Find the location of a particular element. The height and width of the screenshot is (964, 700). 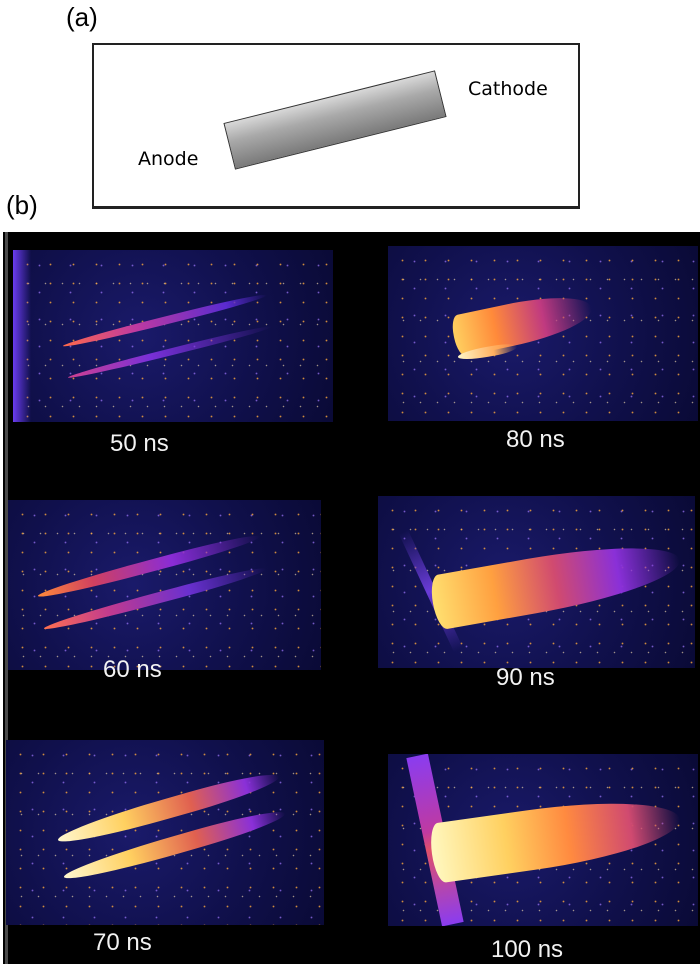

time-label-90ns: 90 ns is located at coordinates (525, 677).